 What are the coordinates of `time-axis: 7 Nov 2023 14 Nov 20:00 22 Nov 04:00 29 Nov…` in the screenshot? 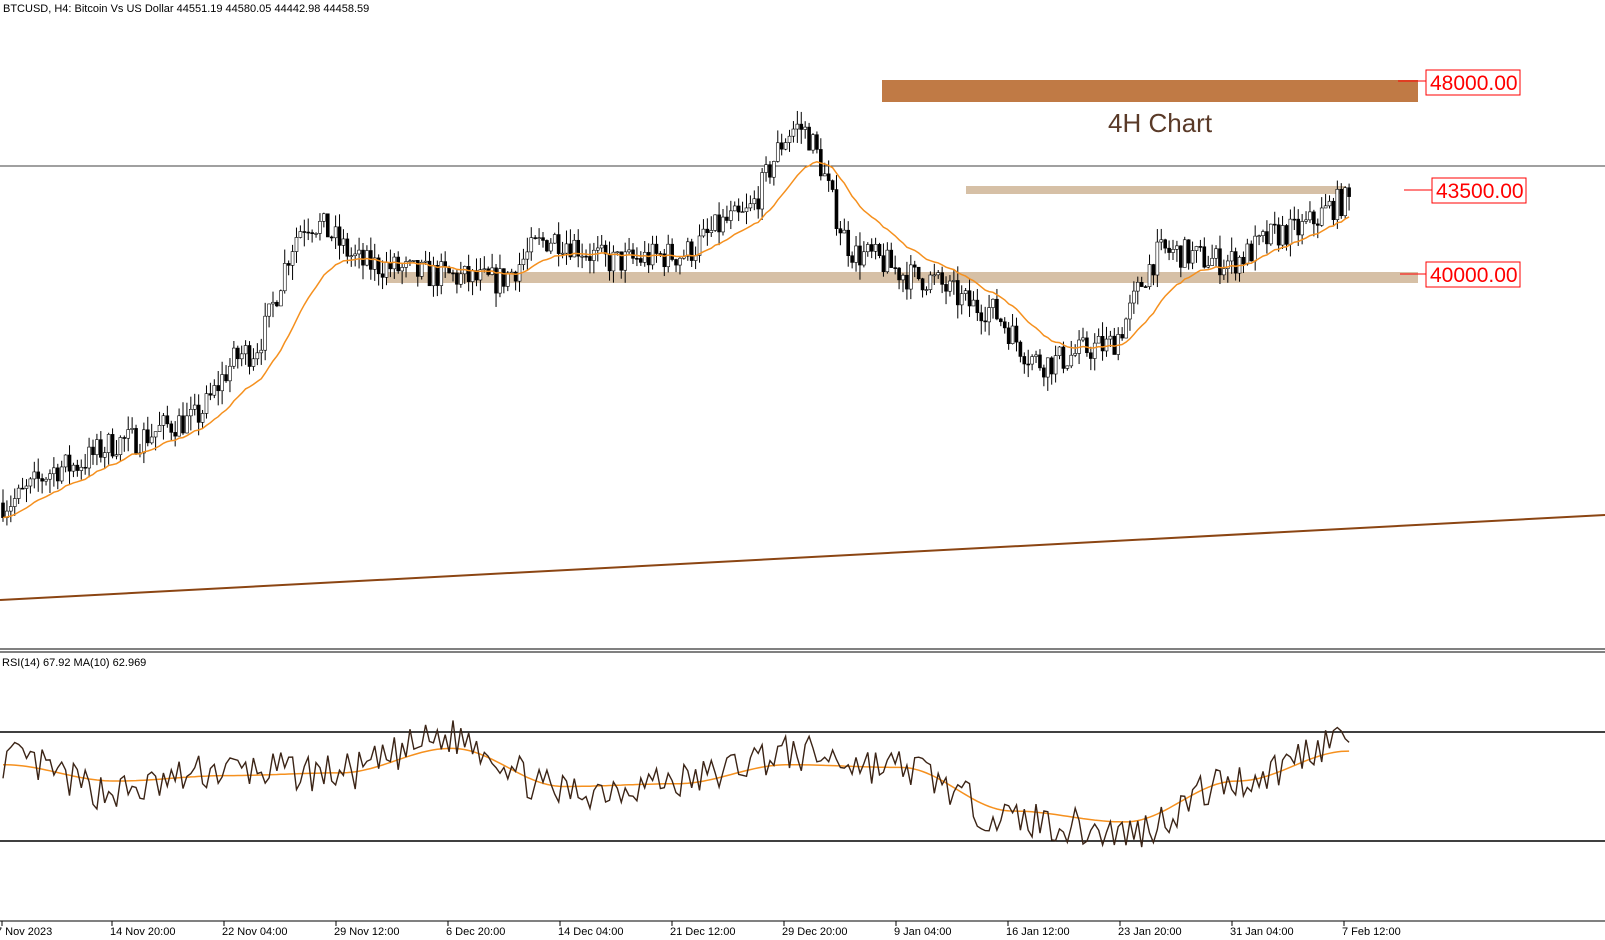 It's located at (802, 929).